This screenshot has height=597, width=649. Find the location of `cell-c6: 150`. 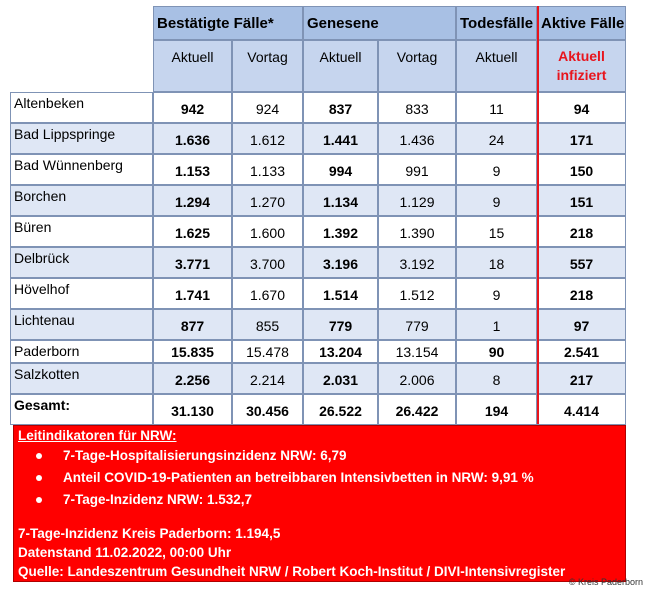

cell-c6: 150 is located at coordinates (581, 169).